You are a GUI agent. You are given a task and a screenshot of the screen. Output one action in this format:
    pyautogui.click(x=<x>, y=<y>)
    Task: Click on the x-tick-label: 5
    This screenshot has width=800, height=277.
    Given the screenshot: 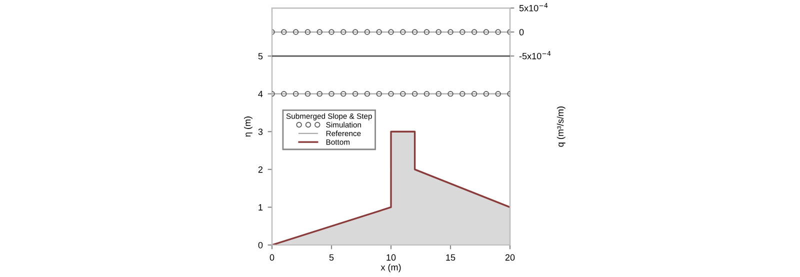 What is the action you would take?
    pyautogui.click(x=331, y=257)
    